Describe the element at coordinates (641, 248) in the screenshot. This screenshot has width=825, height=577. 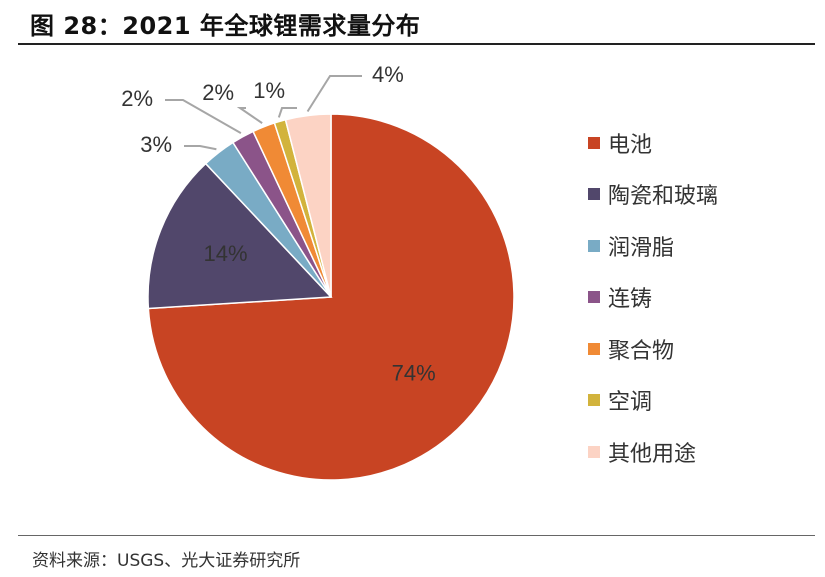
I see `legend-label: 润滑脂` at that location.